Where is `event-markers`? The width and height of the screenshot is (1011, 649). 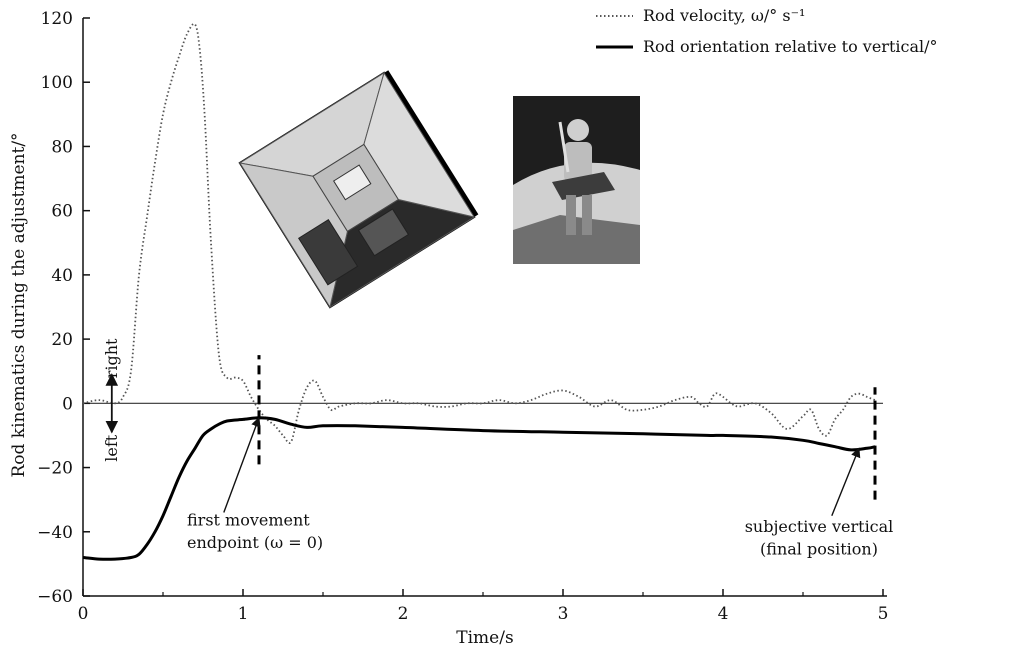 event-markers is located at coordinates (567, 427).